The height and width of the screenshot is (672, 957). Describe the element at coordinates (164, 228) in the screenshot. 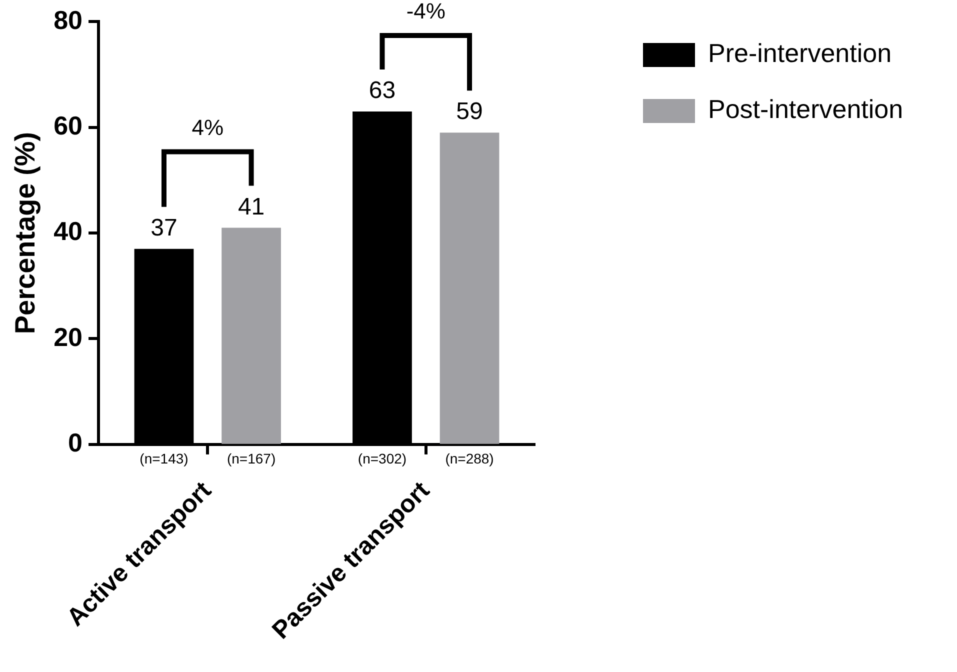

I see `data-label: 37` at that location.